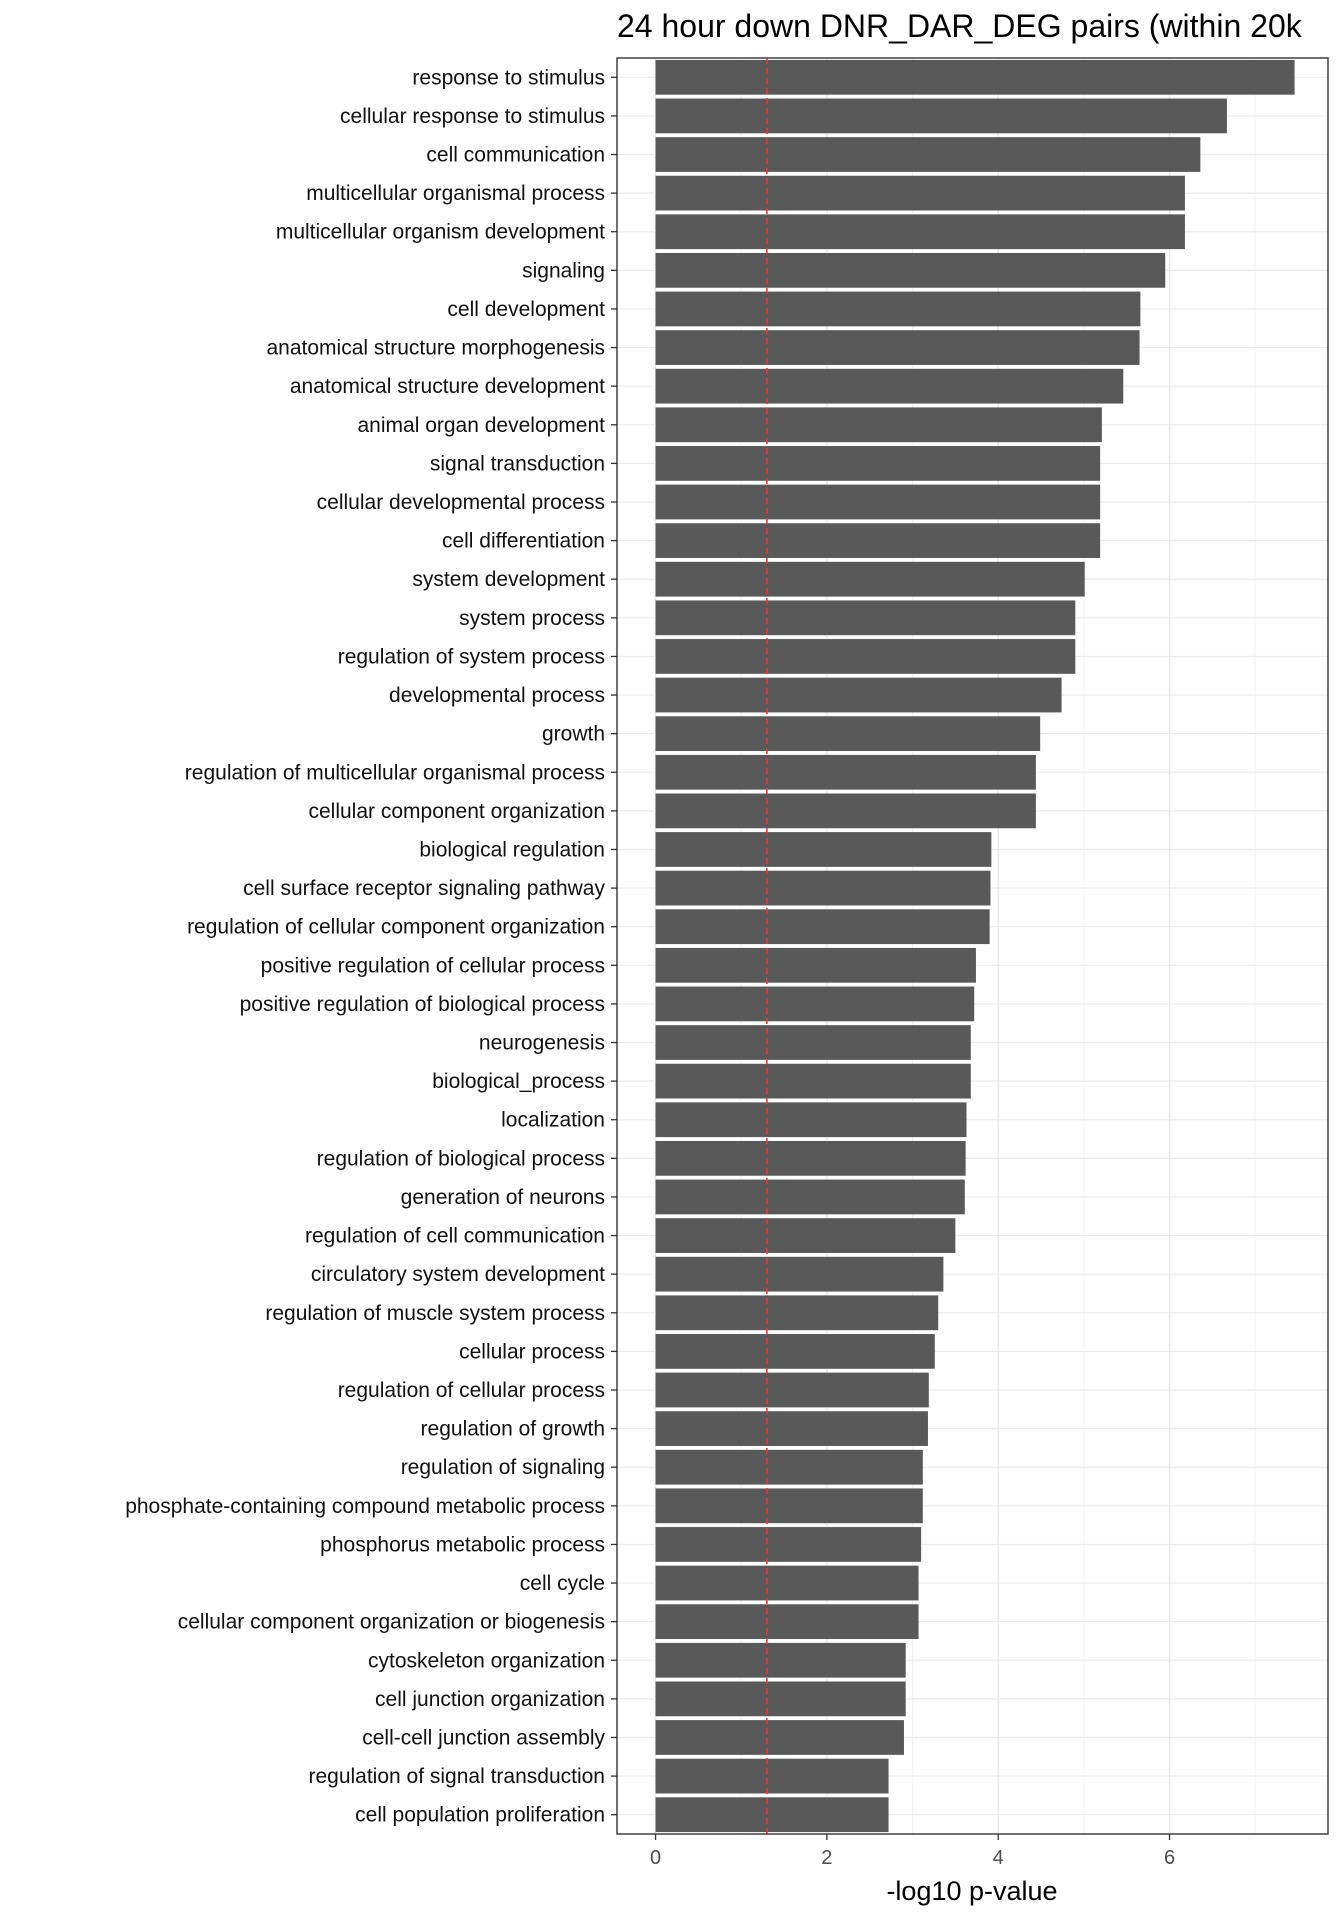  What do you see at coordinates (532, 618) in the screenshot?
I see `category-label: system process` at bounding box center [532, 618].